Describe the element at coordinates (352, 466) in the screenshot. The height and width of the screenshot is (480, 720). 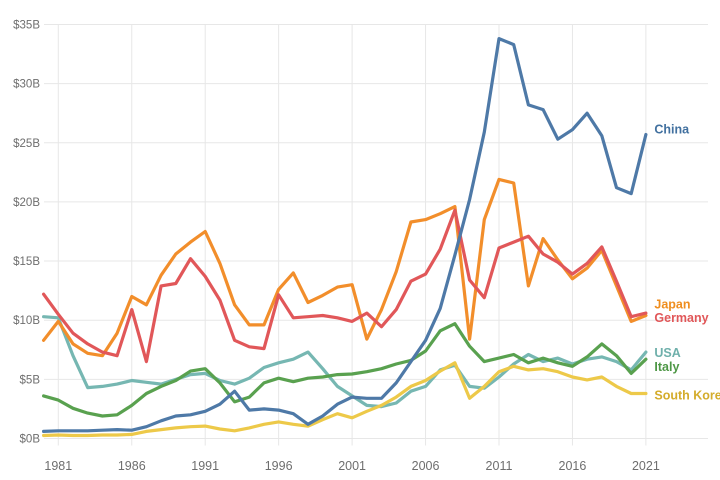
I see `x-axis-tick-label: 2001` at that location.